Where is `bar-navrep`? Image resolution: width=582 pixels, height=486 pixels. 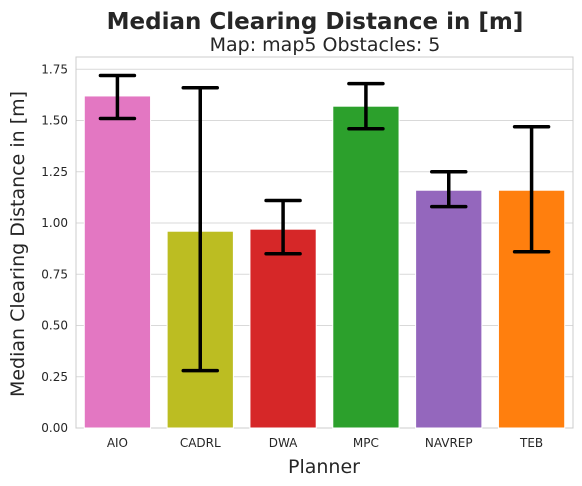 bar-navrep is located at coordinates (449, 309).